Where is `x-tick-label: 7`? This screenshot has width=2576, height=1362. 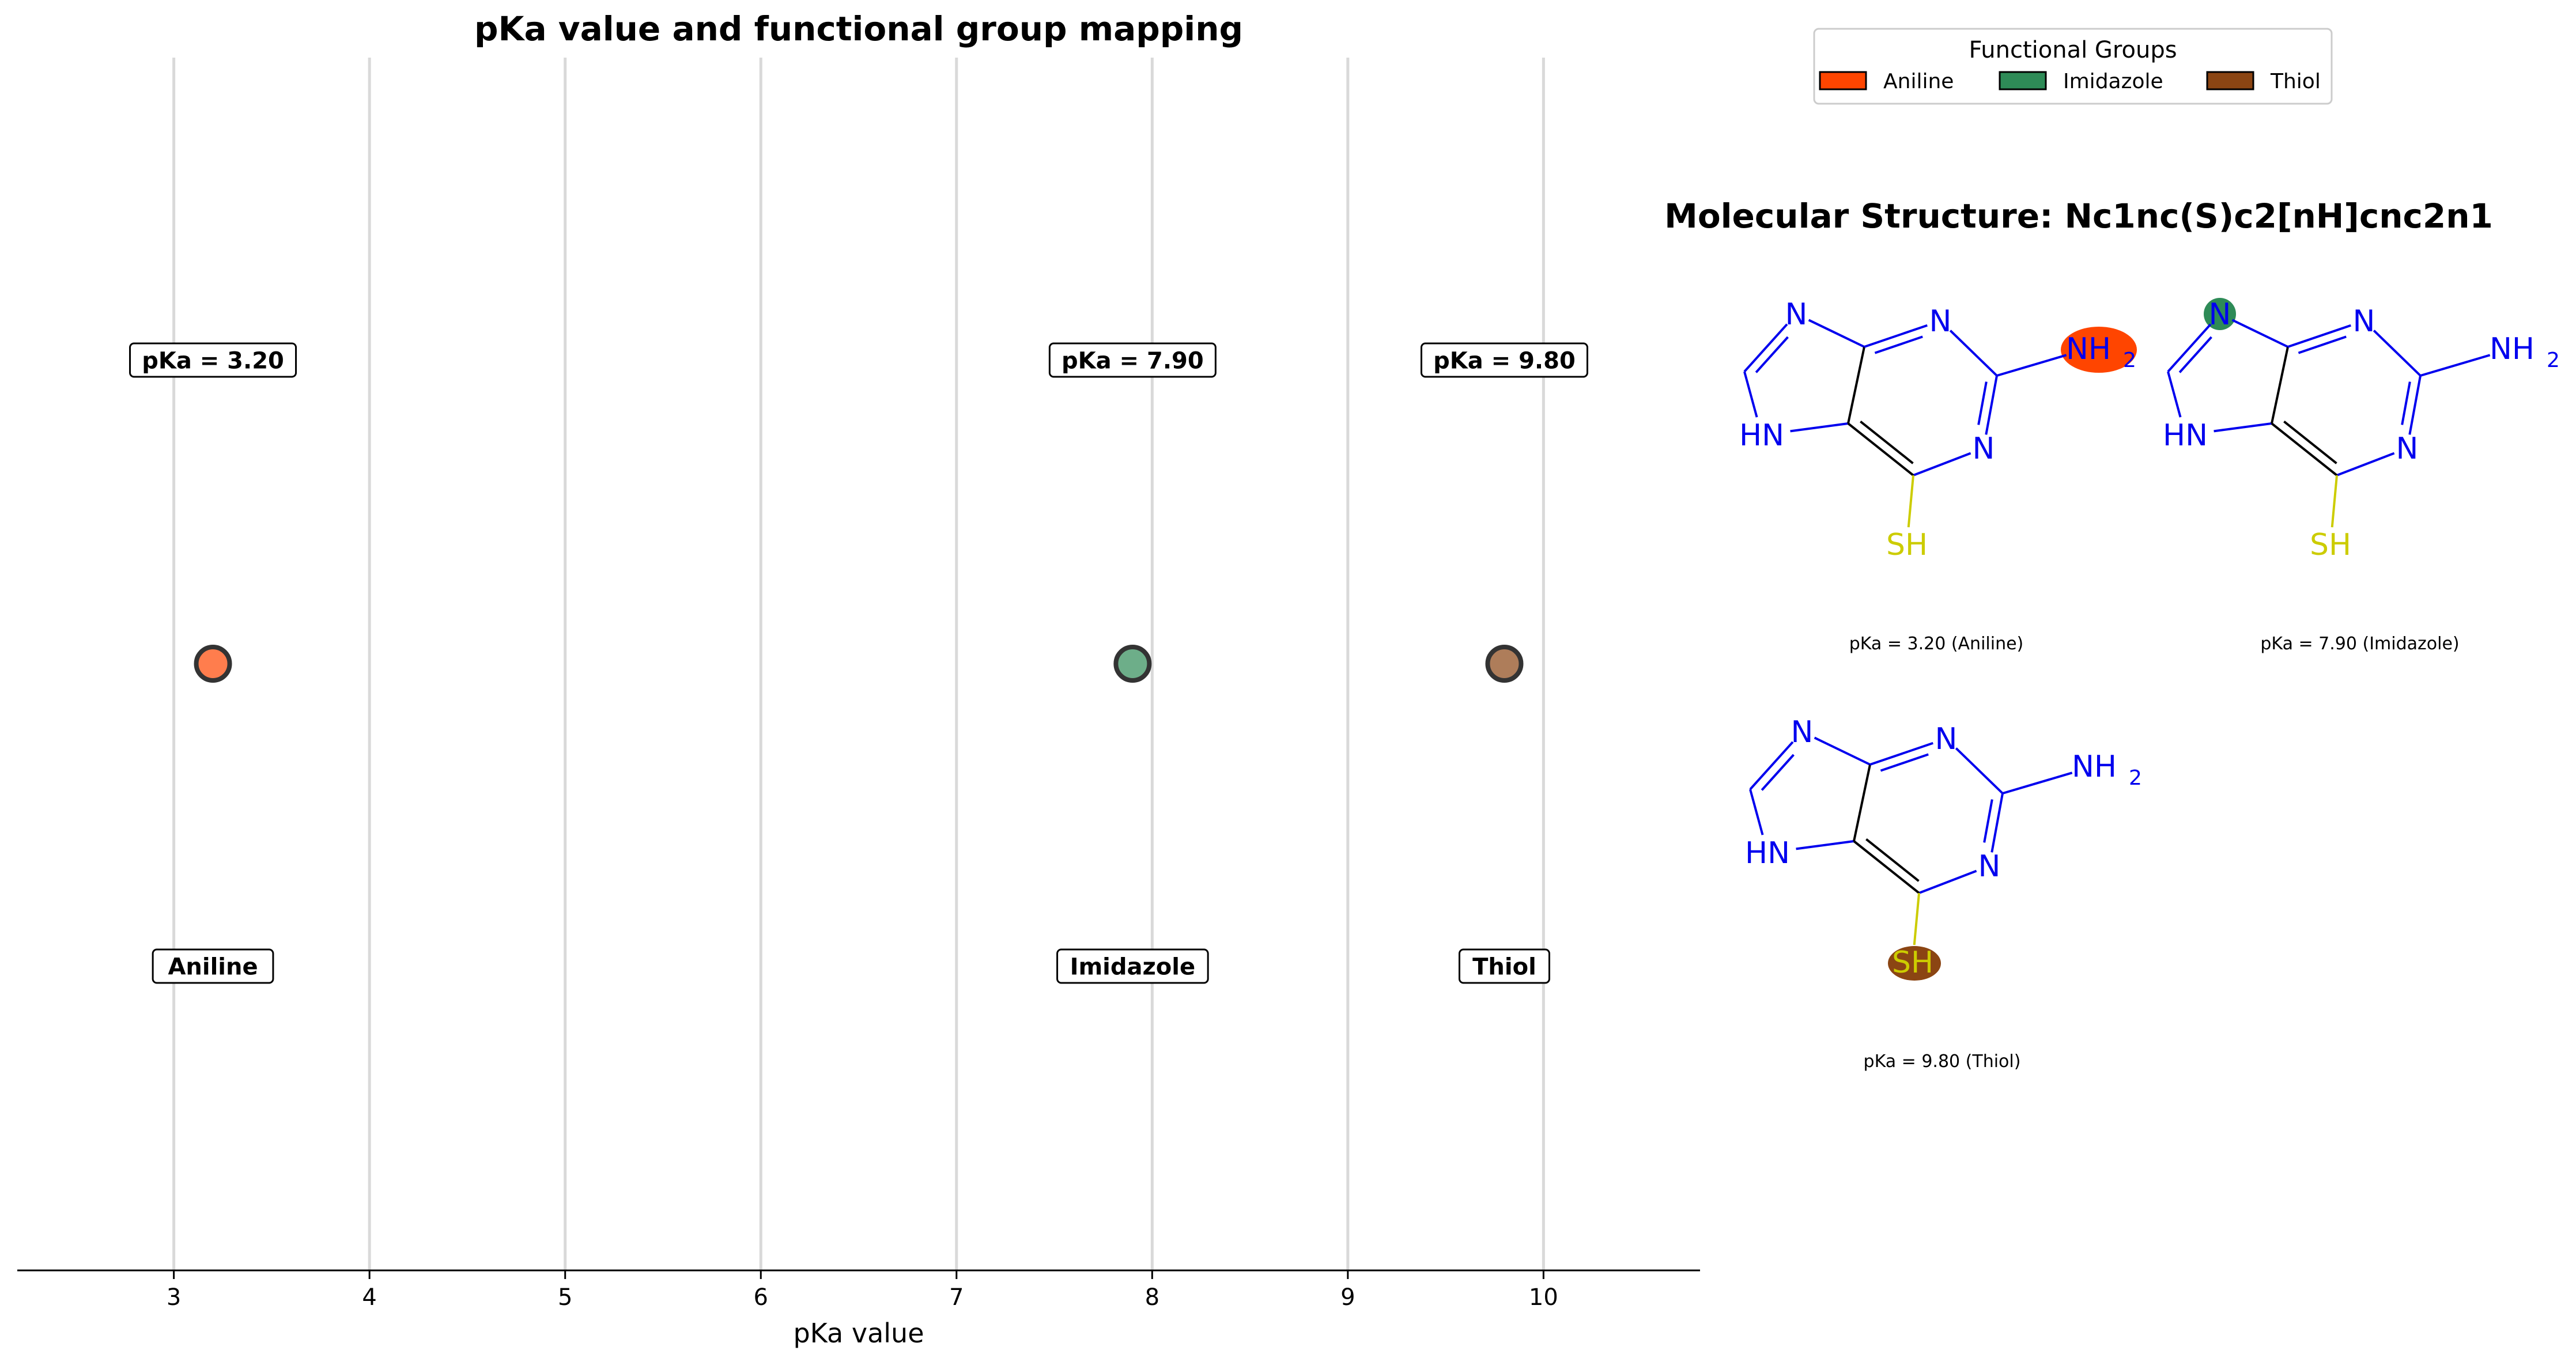
x-tick-label: 7 is located at coordinates (956, 1297).